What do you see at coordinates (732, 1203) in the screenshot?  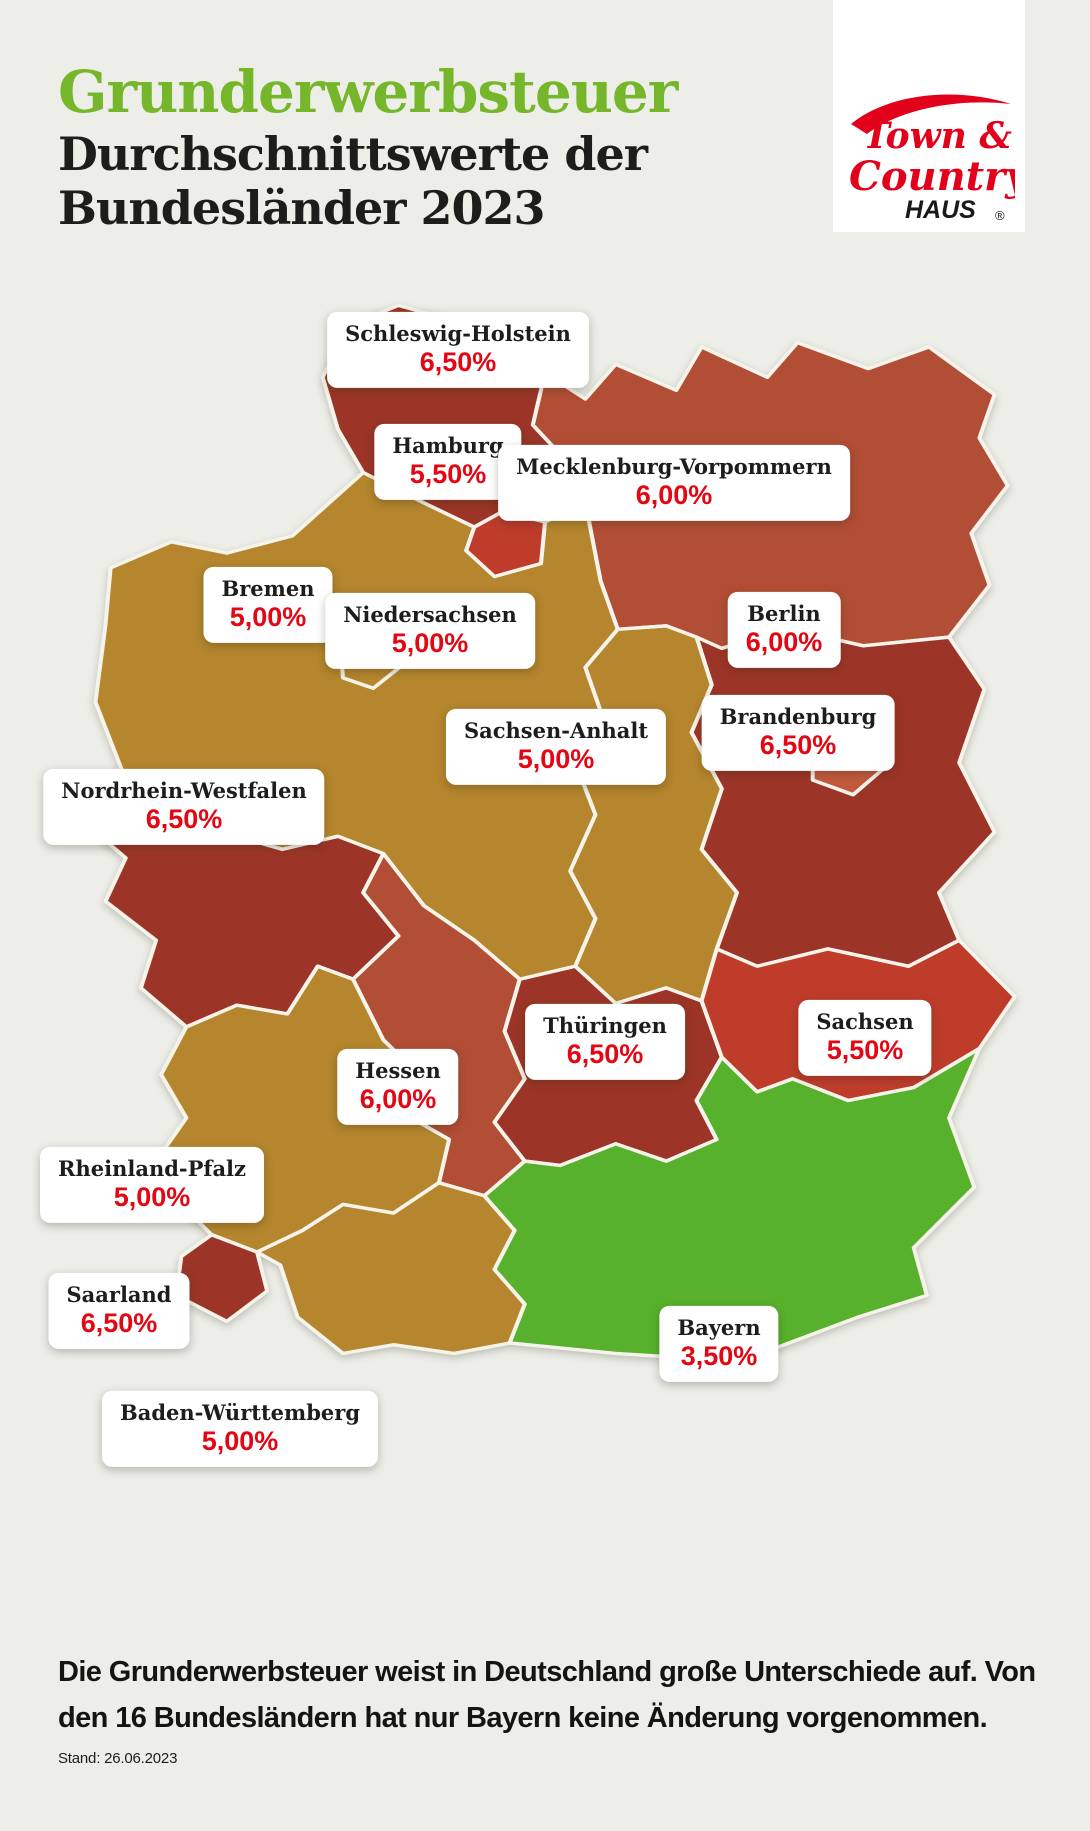 I see `map-state-bayern` at bounding box center [732, 1203].